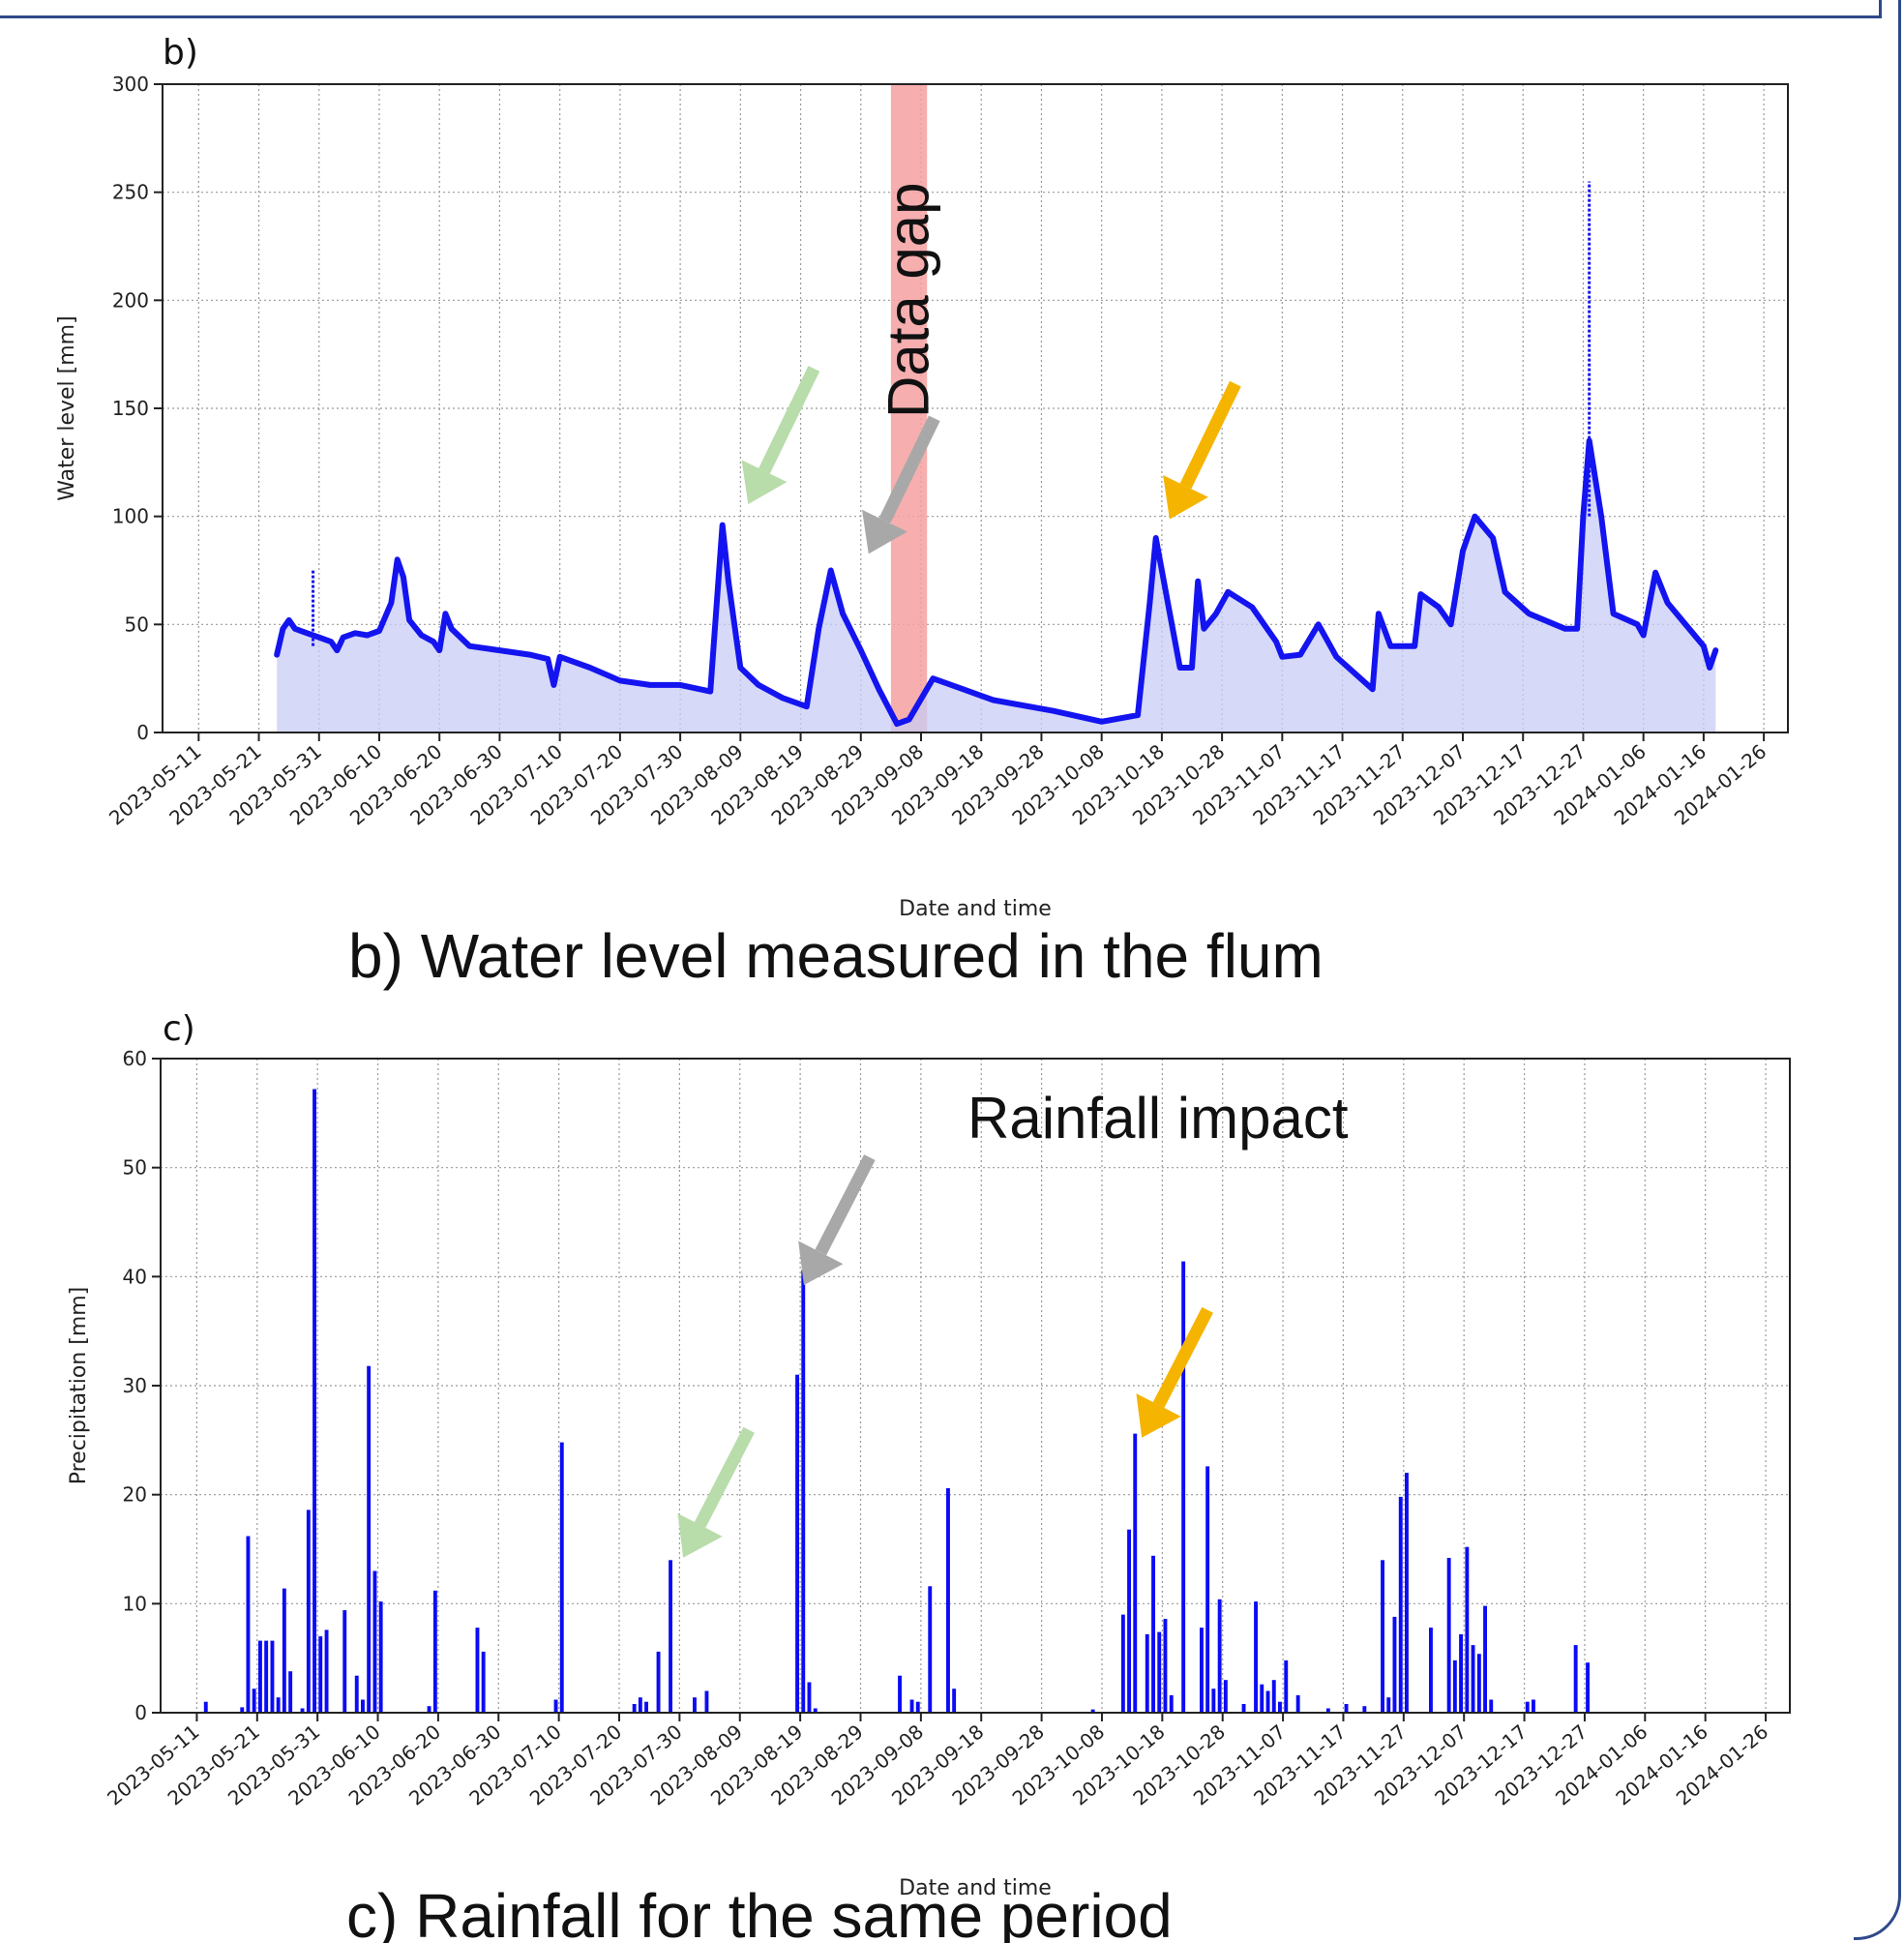  I want to click on y-tick-label: 60, so click(135, 1058).